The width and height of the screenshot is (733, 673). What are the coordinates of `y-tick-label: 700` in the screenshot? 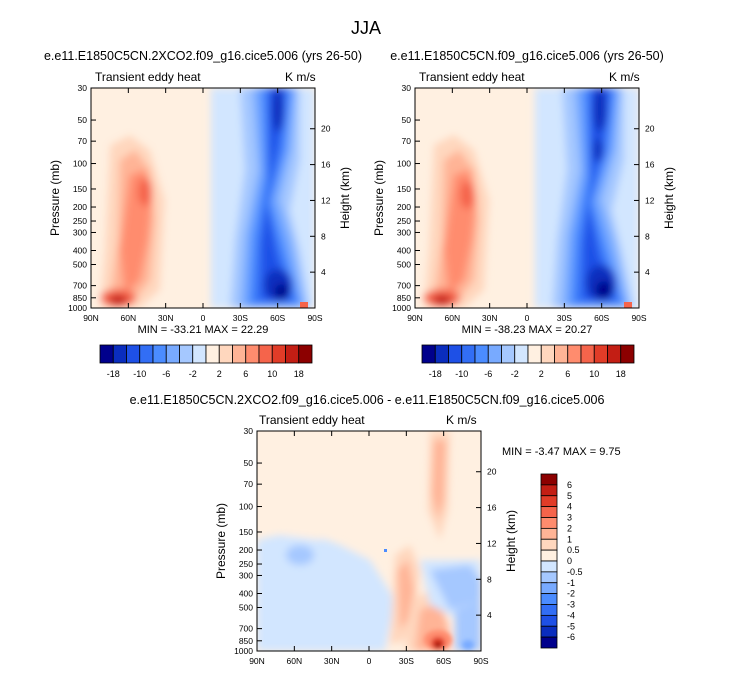 It's located at (404, 286).